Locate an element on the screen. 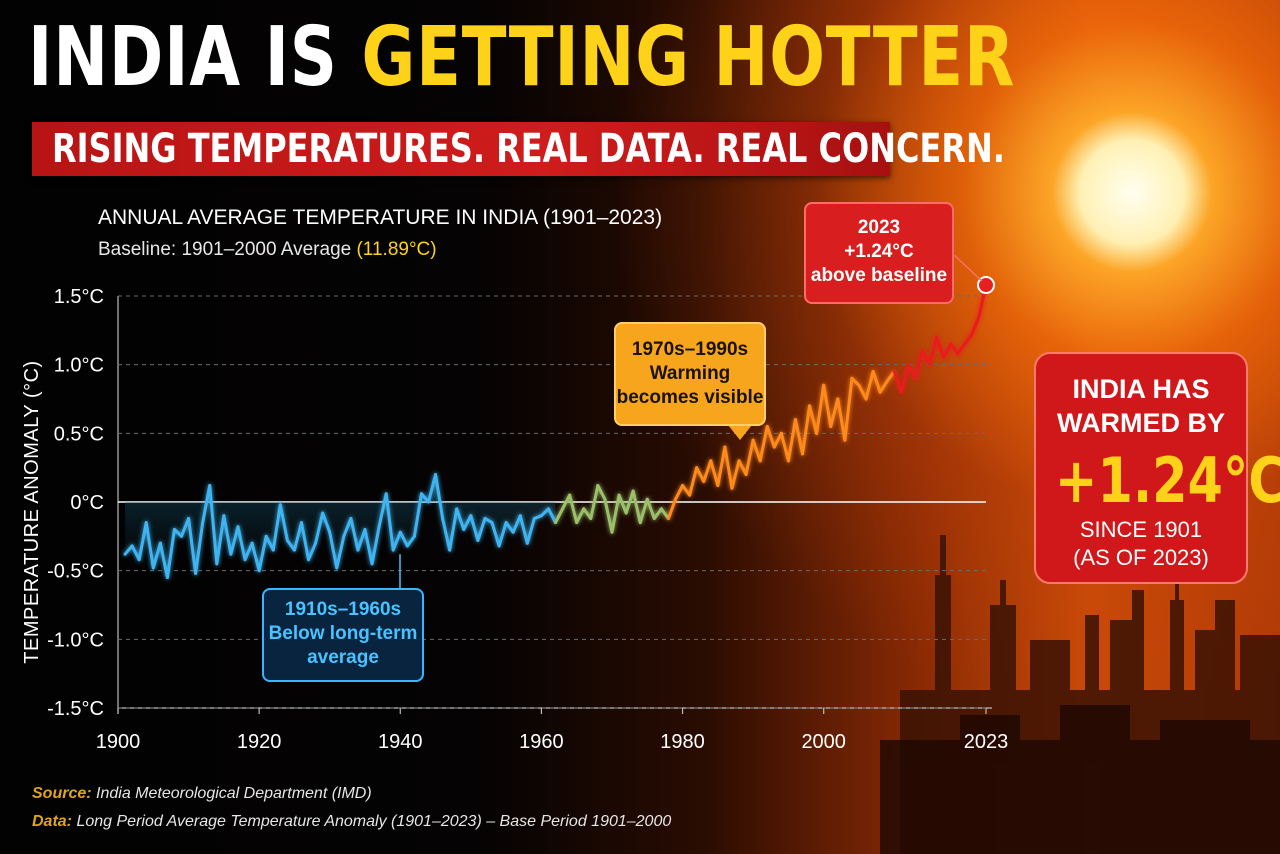 This screenshot has height=854, width=1280. annotation-latest-year: 2023 +1.24°C above baseline is located at coordinates (879, 253).